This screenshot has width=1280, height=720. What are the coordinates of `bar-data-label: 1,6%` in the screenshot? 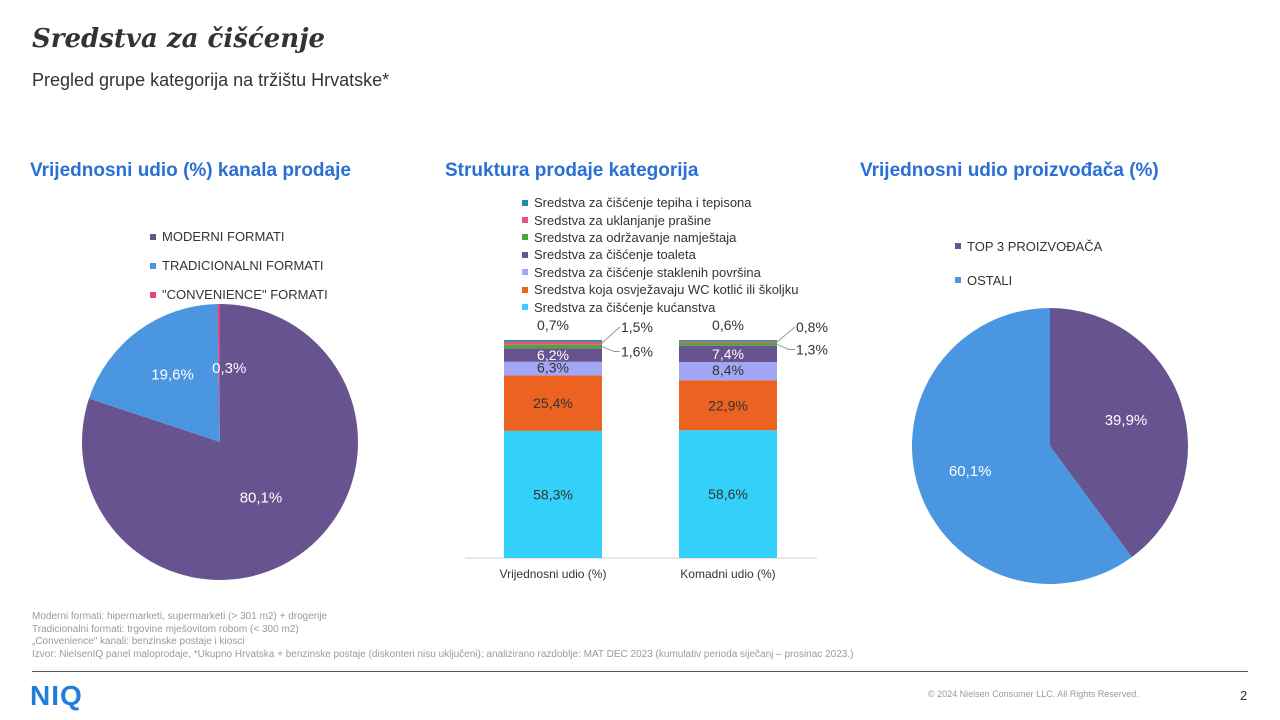 It's located at (637, 352).